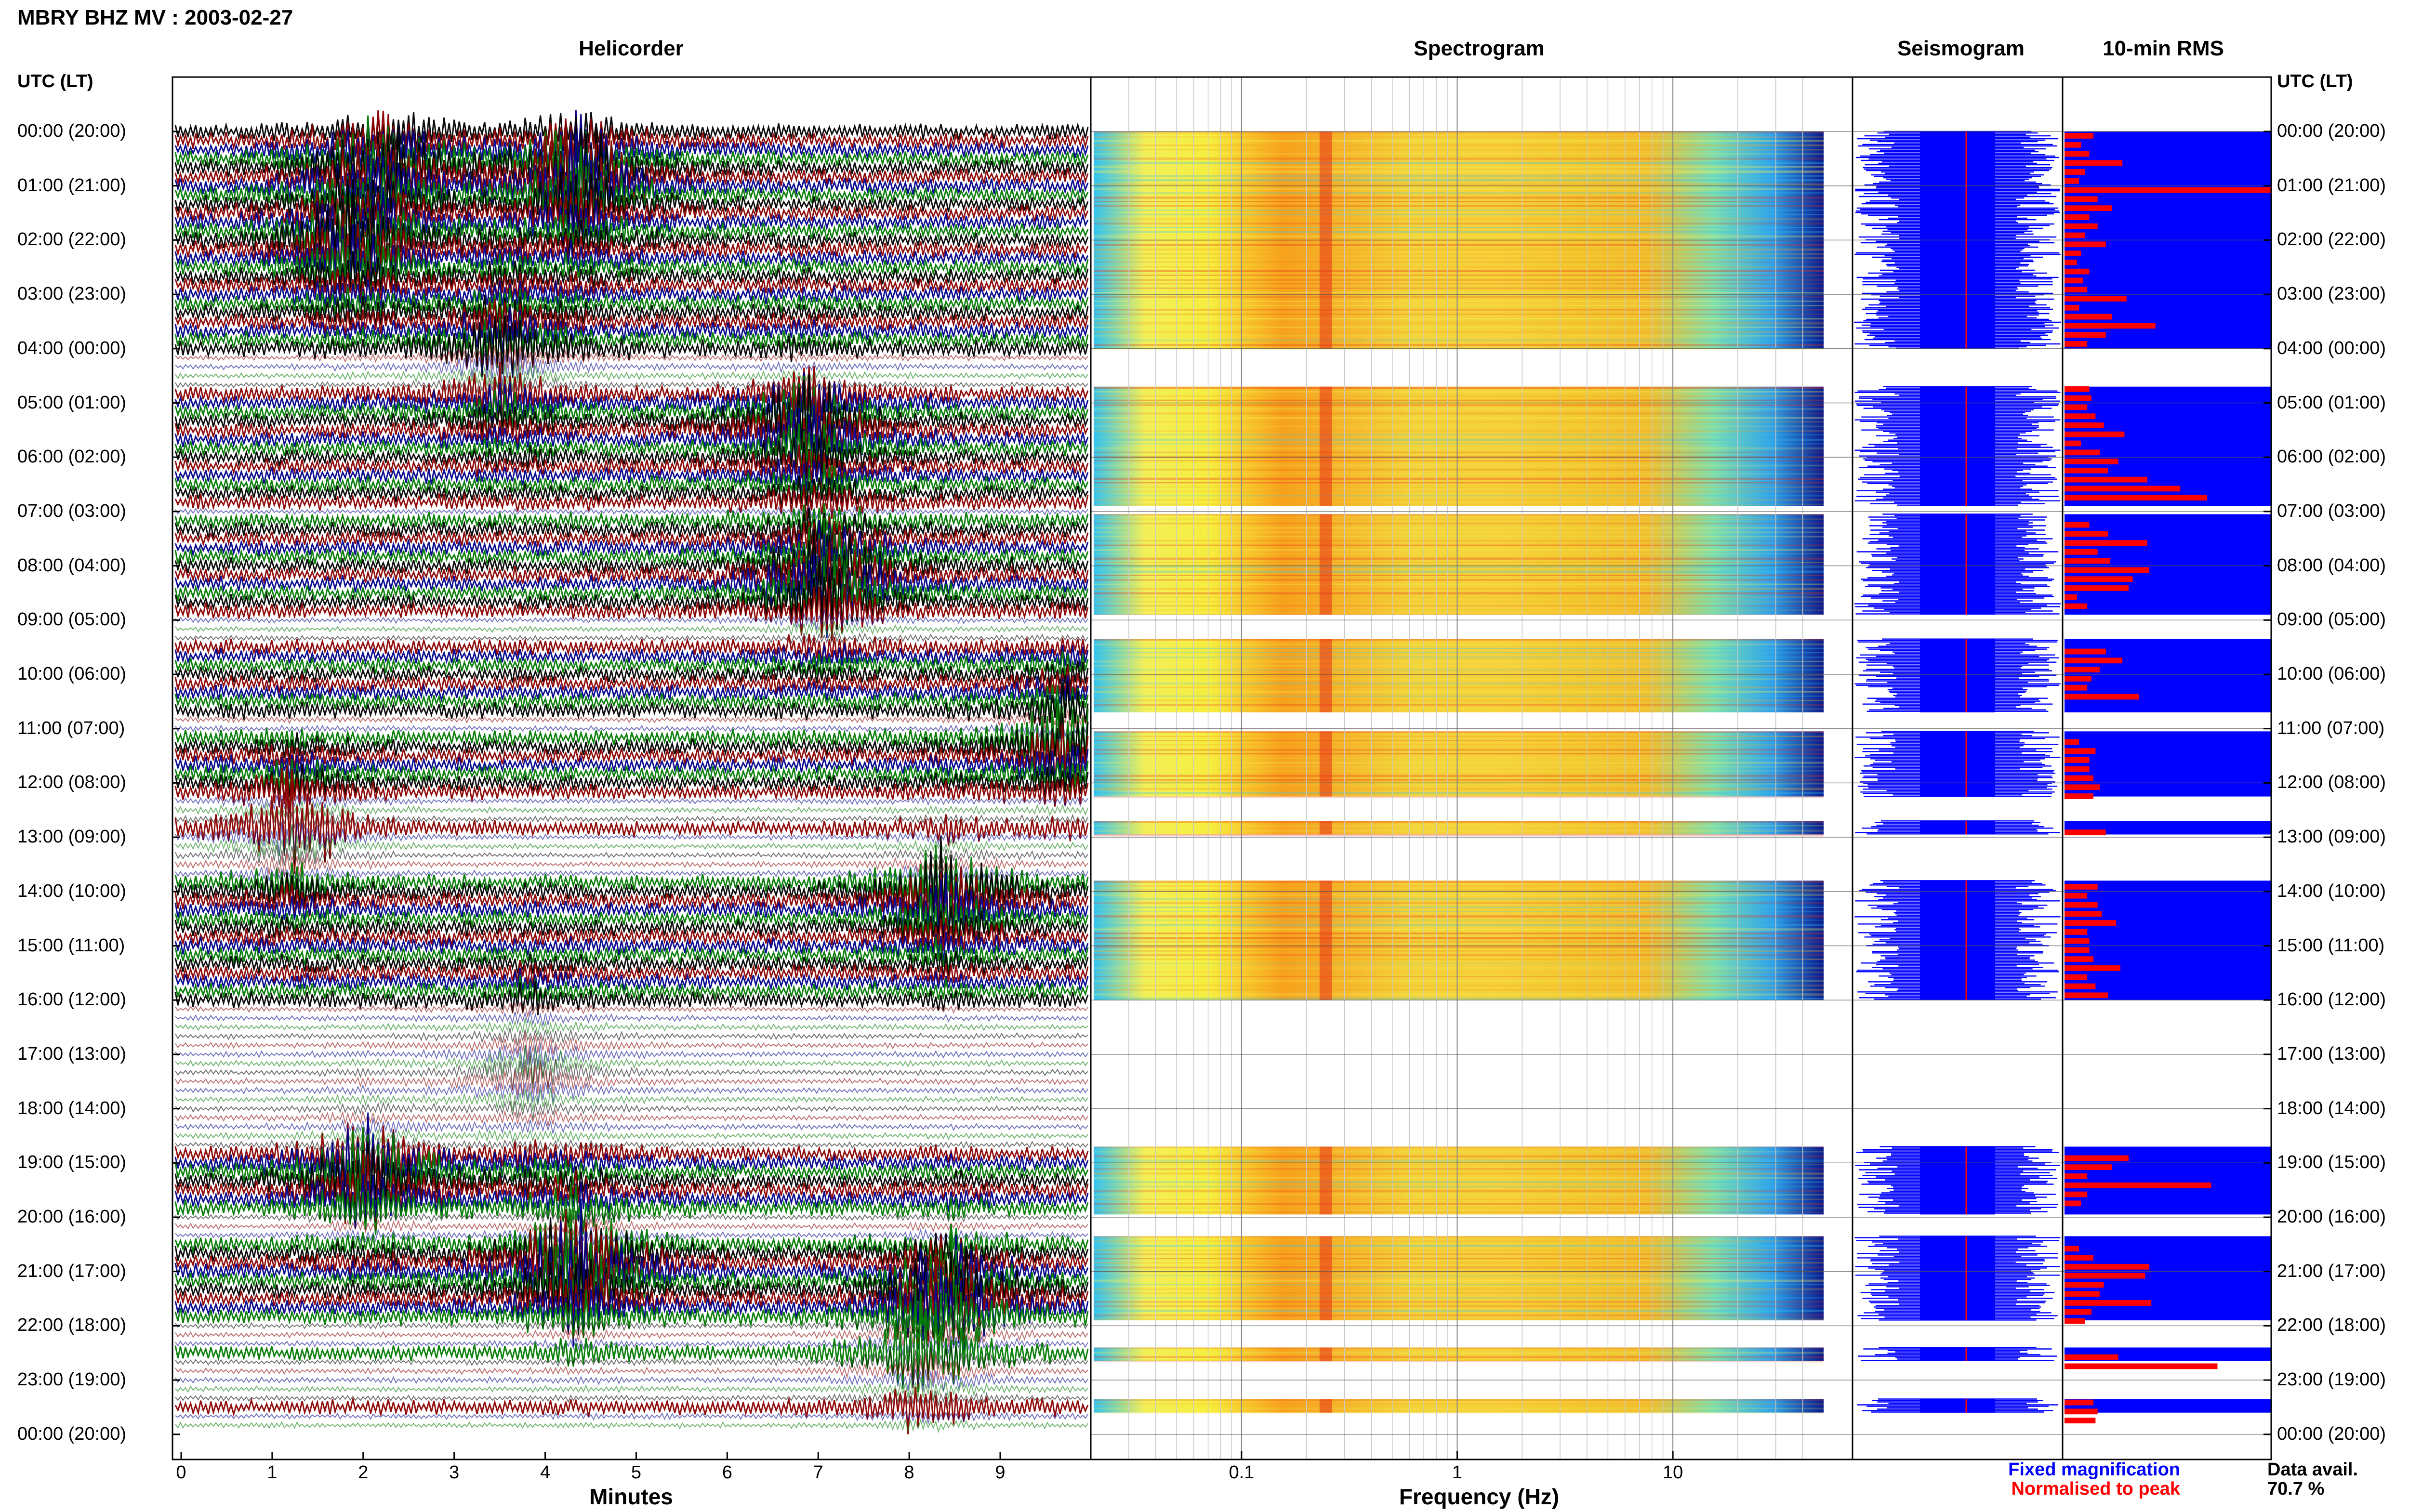 This screenshot has width=2409, height=1512. What do you see at coordinates (2331, 402) in the screenshot?
I see `right-y-tick-label: 05:00 (01:00)` at bounding box center [2331, 402].